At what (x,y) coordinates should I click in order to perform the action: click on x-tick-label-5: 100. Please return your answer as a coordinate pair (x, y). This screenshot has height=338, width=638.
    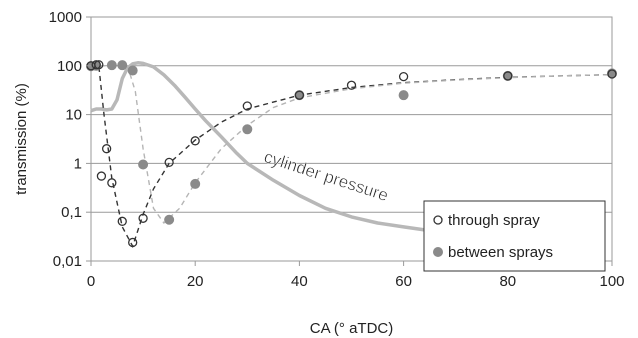
    Looking at the image, I should click on (611, 281).